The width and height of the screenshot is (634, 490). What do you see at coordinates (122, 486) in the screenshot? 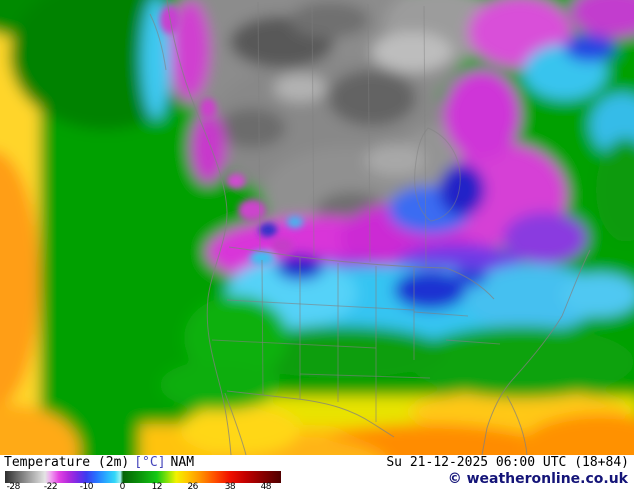
I see `colorbar-tick: 0` at bounding box center [122, 486].